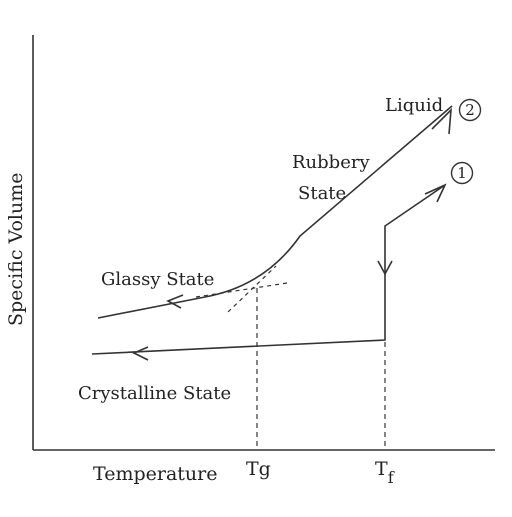 This screenshot has width=512, height=517. Describe the element at coordinates (435, 193) in the screenshot. I see `arrow-path1-entry` at that location.